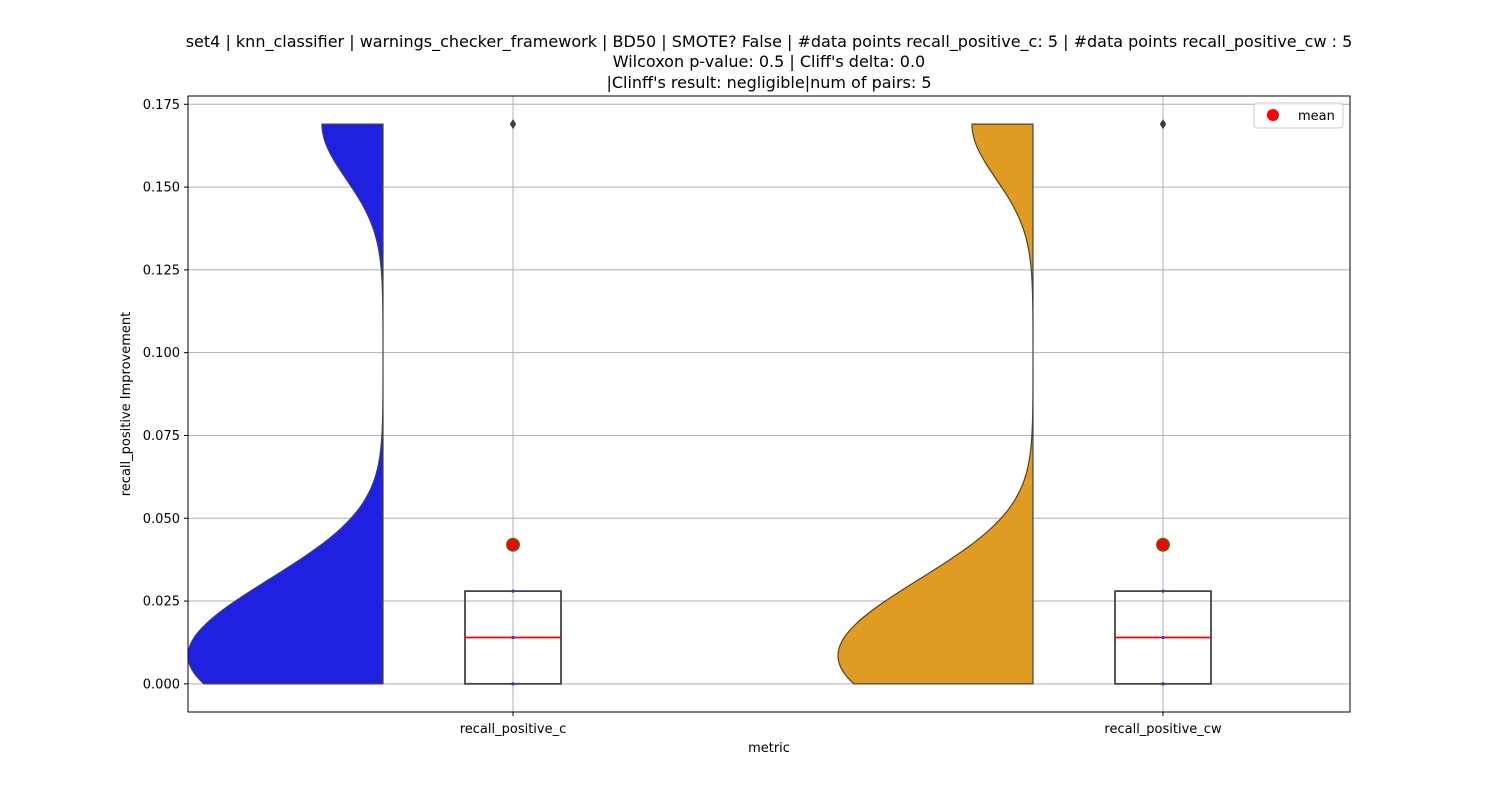  What do you see at coordinates (935, 404) in the screenshot?
I see `violin-recall_positive_cw` at bounding box center [935, 404].